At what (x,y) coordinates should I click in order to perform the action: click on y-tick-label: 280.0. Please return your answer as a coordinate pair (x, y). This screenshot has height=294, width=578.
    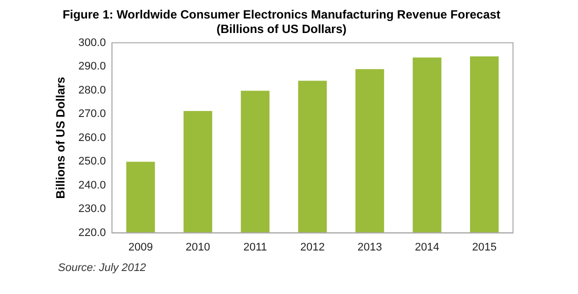
    Looking at the image, I should click on (92, 90).